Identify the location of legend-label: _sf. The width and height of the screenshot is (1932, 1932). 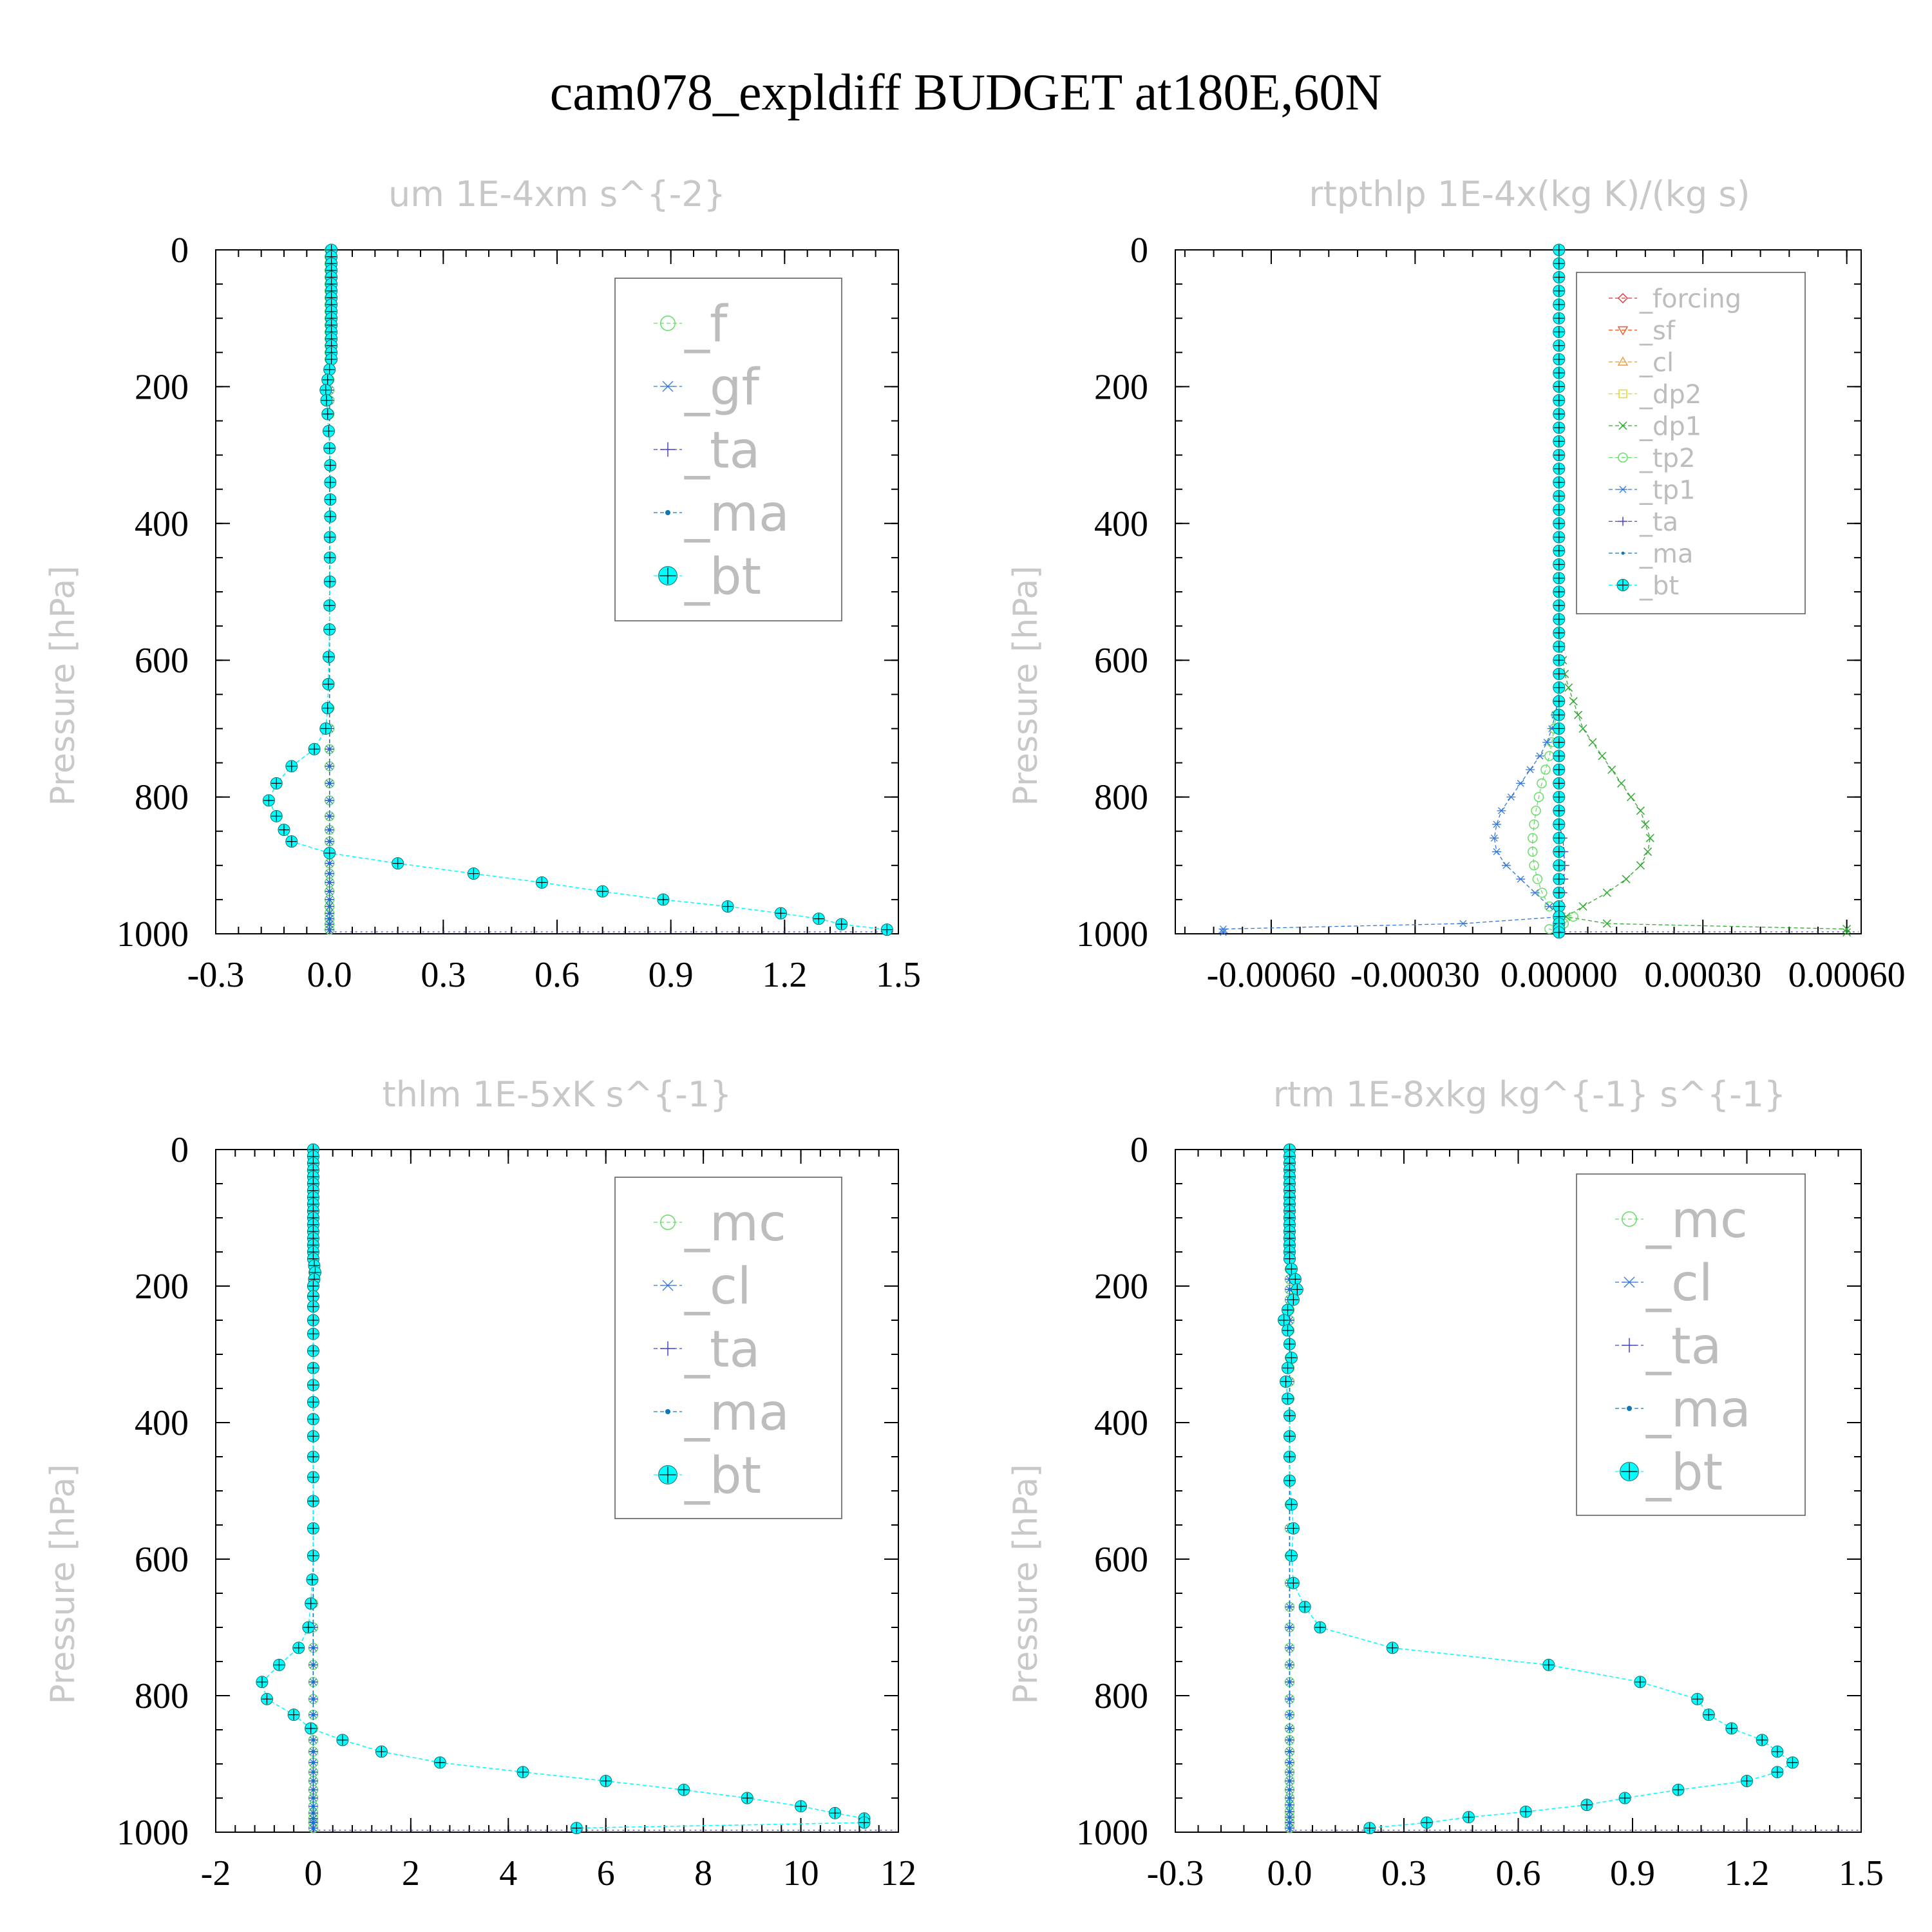
(1657, 331).